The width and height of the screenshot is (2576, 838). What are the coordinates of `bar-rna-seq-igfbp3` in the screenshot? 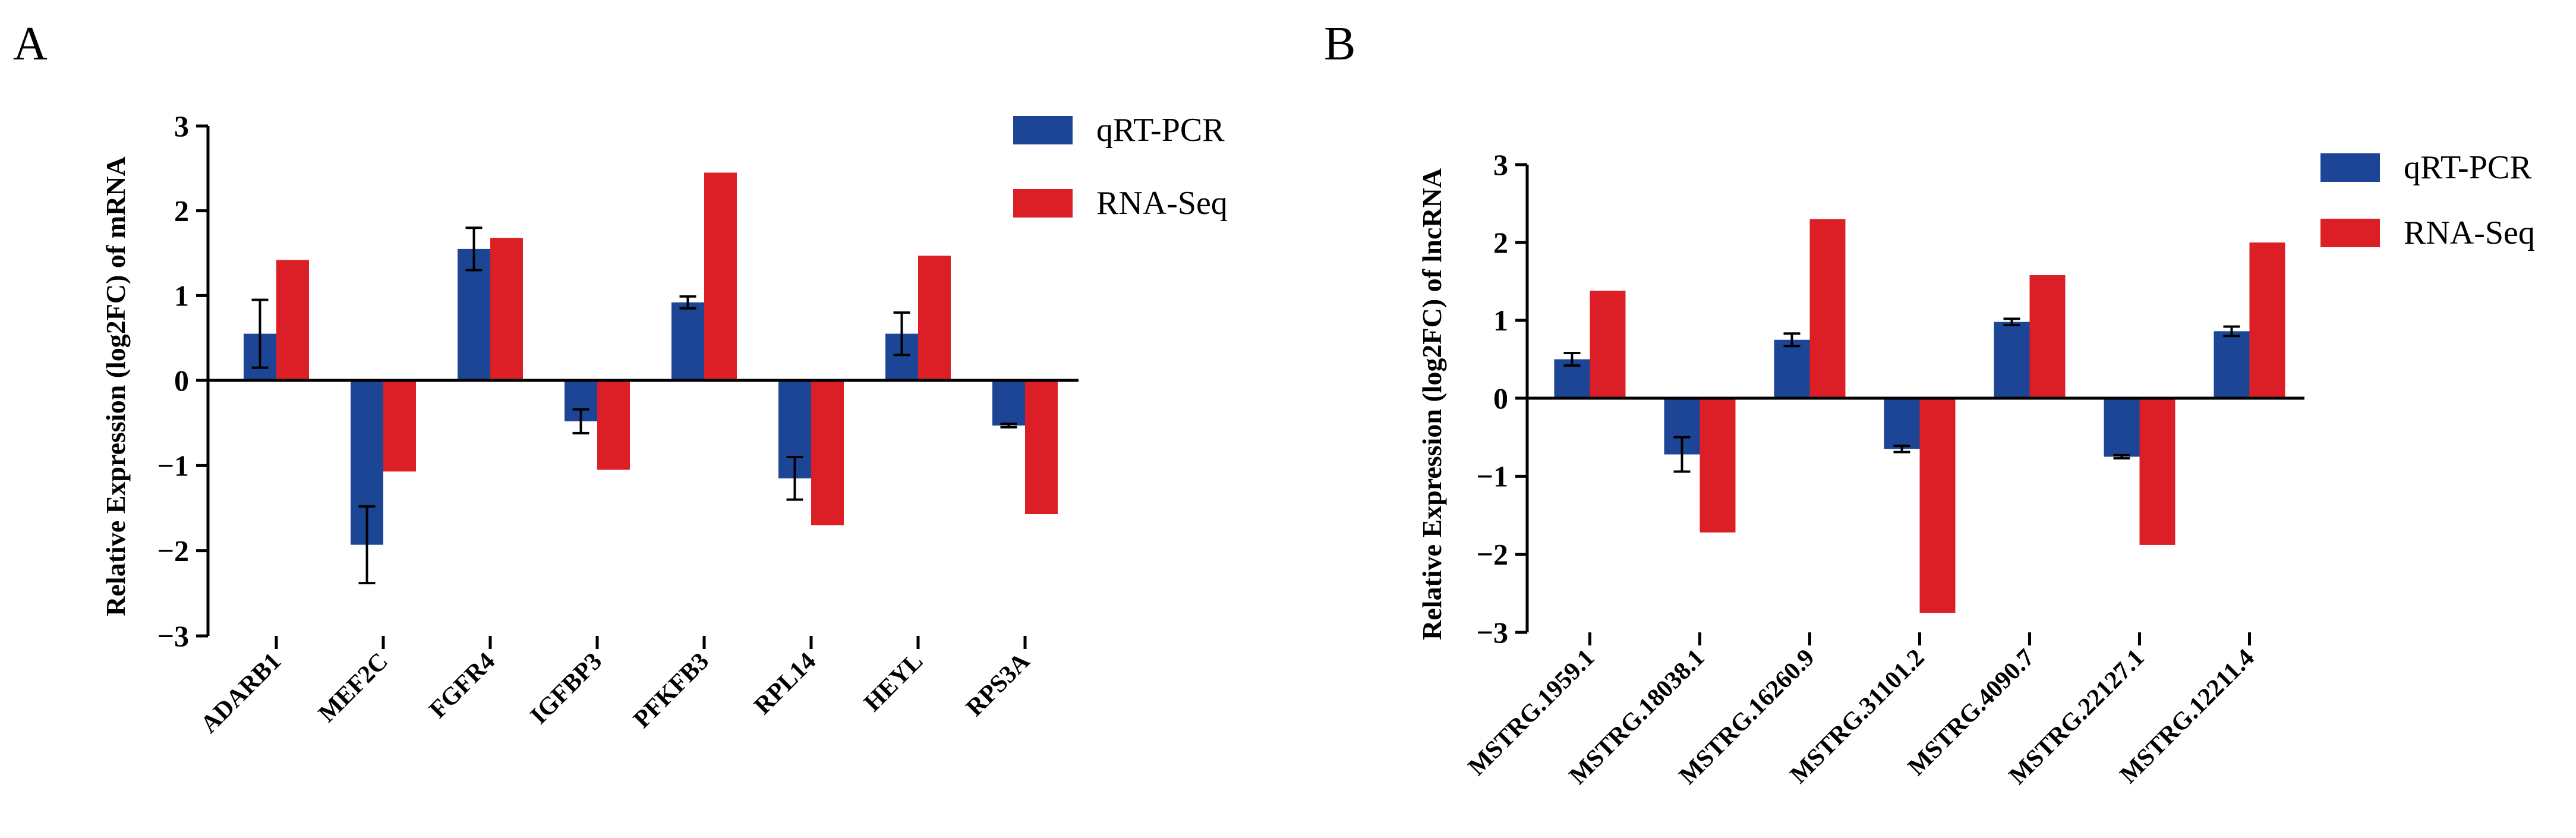 It's located at (614, 425).